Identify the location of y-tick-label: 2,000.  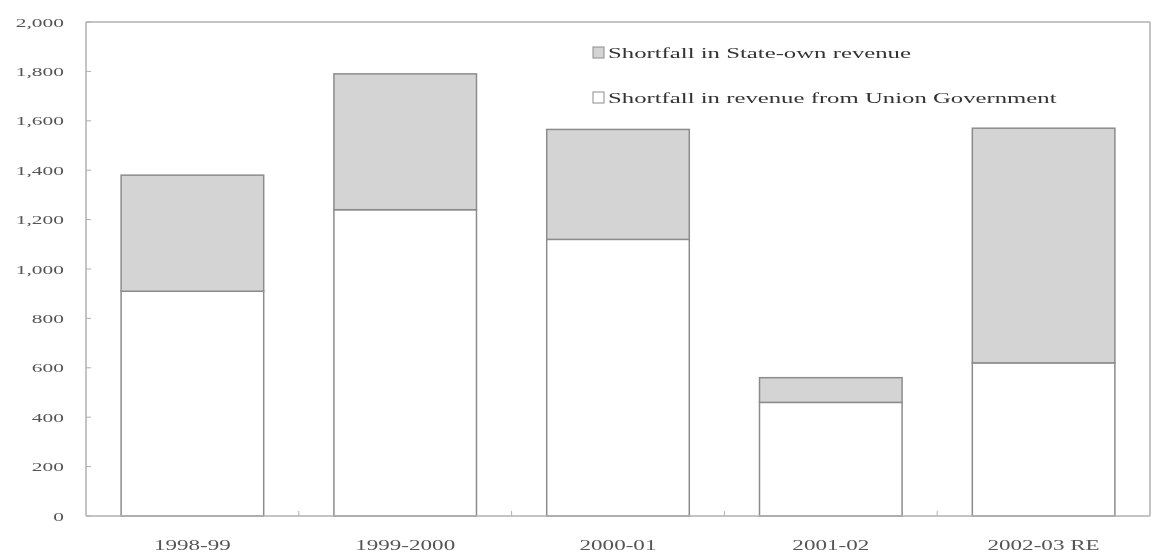
(40, 22).